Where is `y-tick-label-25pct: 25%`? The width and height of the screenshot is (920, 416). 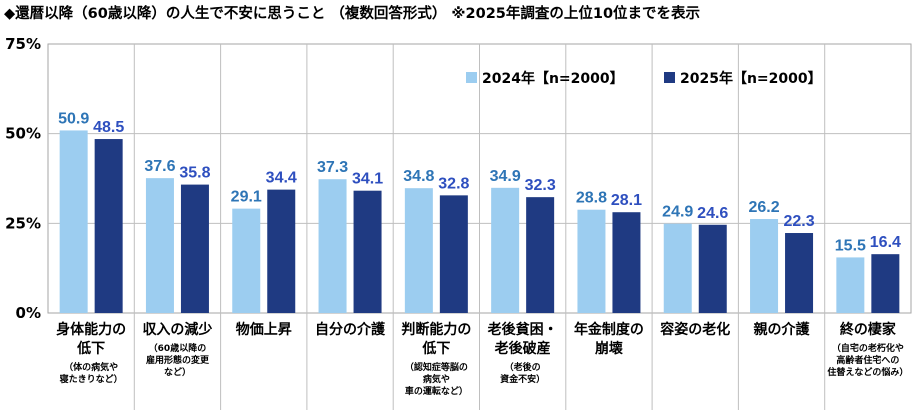
y-tick-label-25pct: 25% is located at coordinates (23, 223).